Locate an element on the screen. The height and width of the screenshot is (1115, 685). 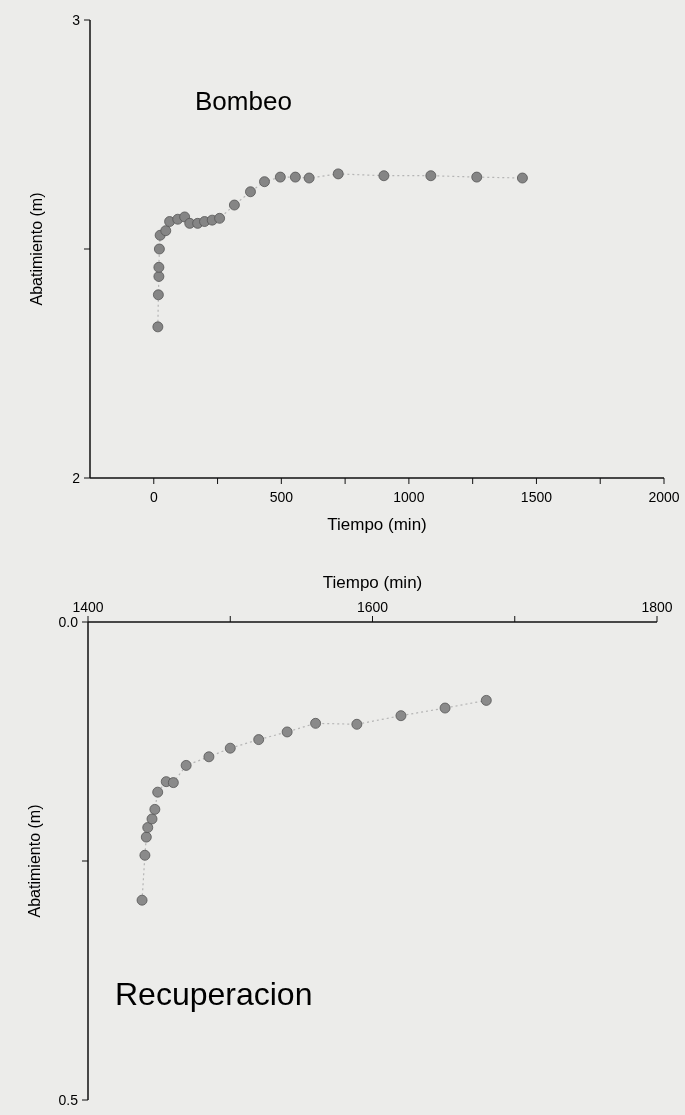
y-tick-label: 2 is located at coordinates (76, 478).